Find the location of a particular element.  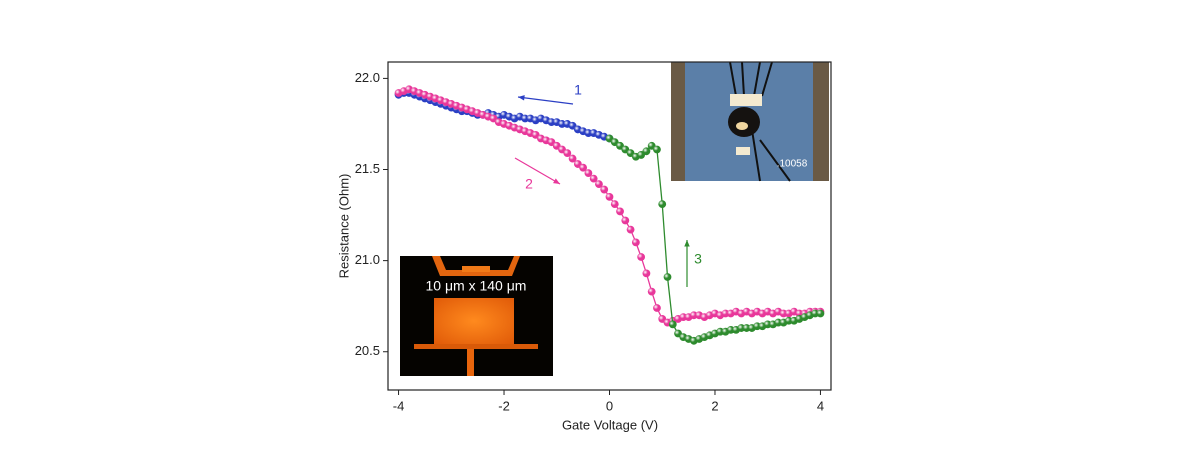

inset-label: .10058 is located at coordinates (792, 164).